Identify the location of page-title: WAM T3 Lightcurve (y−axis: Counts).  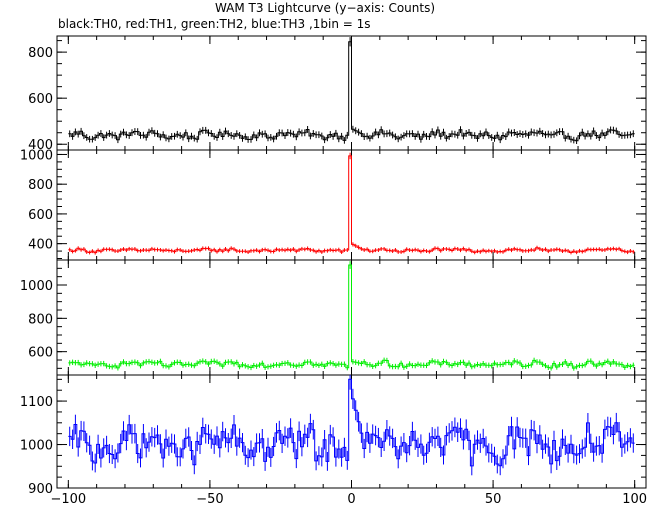
(325, 8).